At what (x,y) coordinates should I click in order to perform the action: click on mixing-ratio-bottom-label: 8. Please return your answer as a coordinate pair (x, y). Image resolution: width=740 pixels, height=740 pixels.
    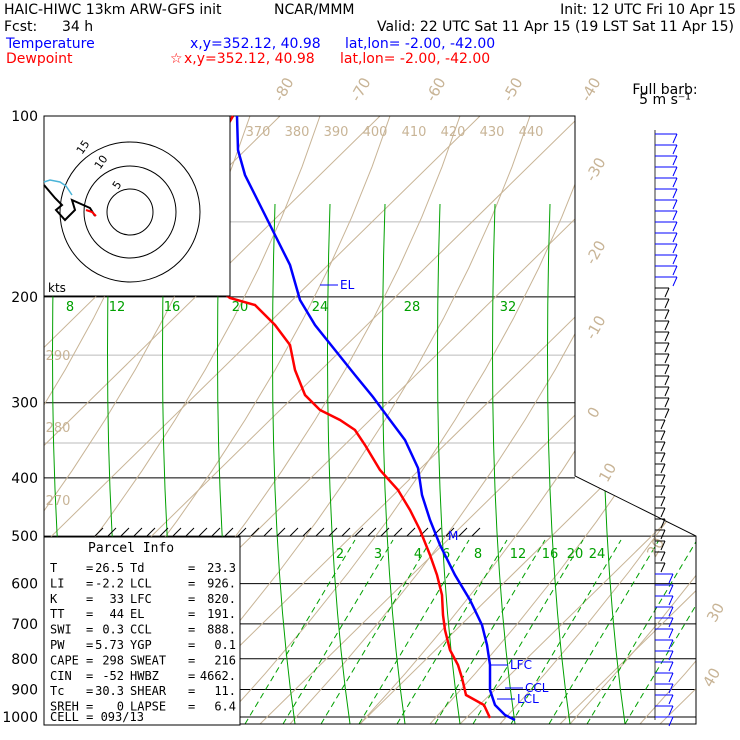
    Looking at the image, I should click on (478, 554).